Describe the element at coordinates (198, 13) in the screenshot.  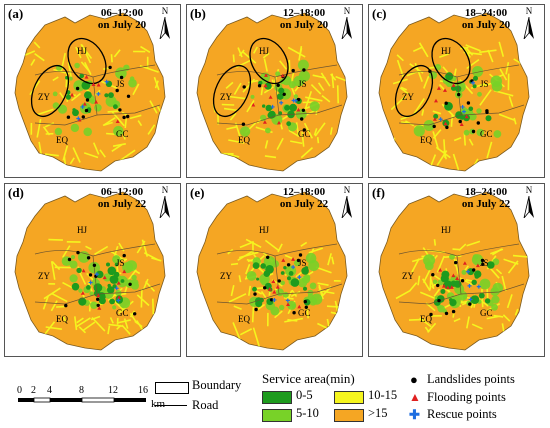
I see `panel-label-b: (b)` at that location.